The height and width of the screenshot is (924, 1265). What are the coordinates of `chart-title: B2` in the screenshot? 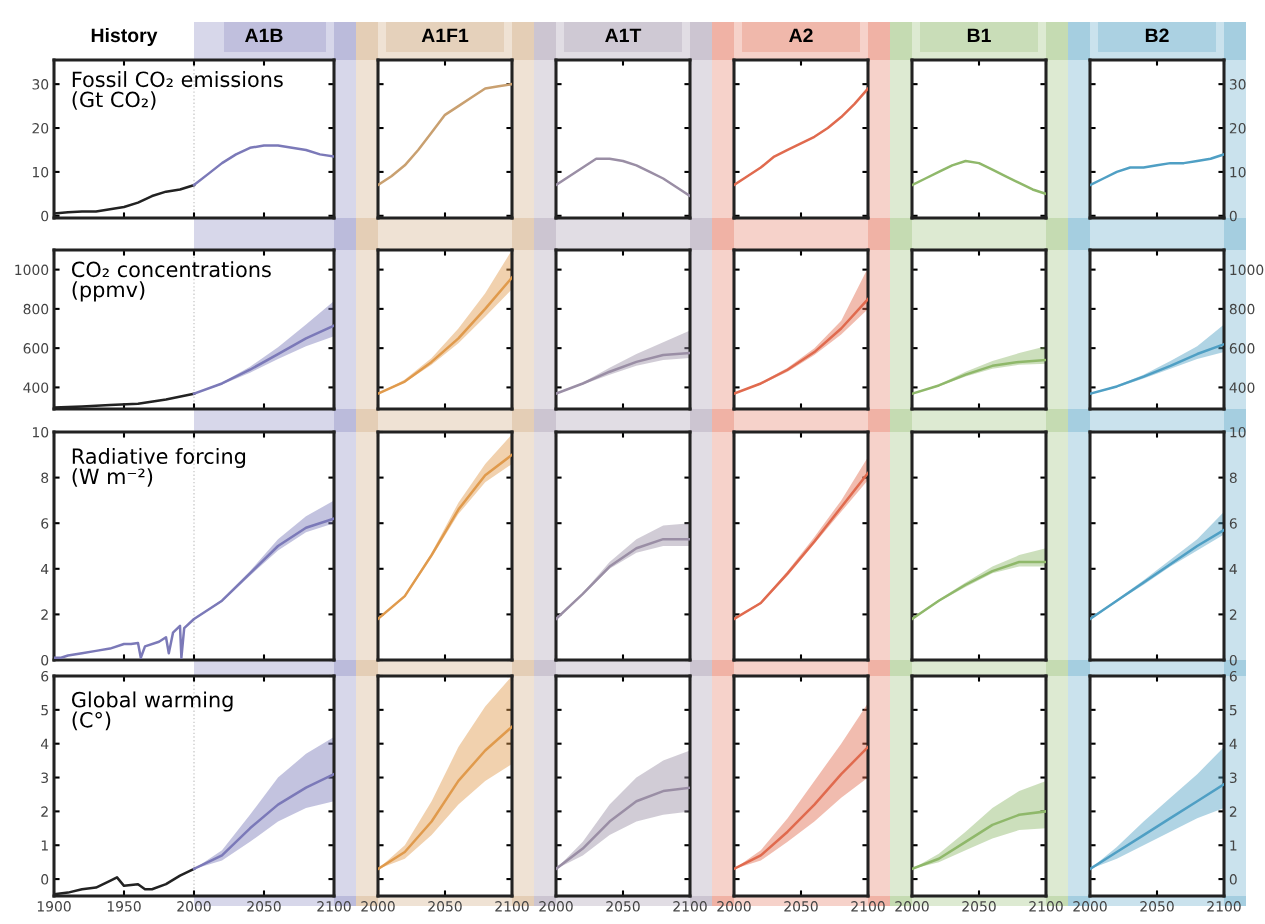 It's located at (1157, 35).